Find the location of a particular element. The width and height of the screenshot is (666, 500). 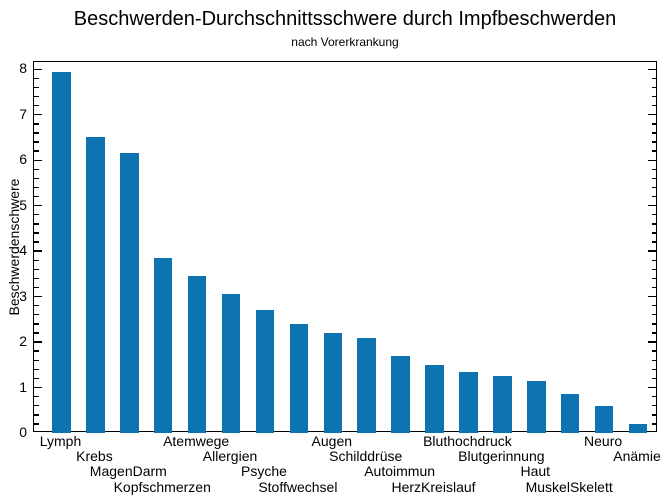

x-tick-label-Bluthochdruck: Bluthochdruck is located at coordinates (467, 441).